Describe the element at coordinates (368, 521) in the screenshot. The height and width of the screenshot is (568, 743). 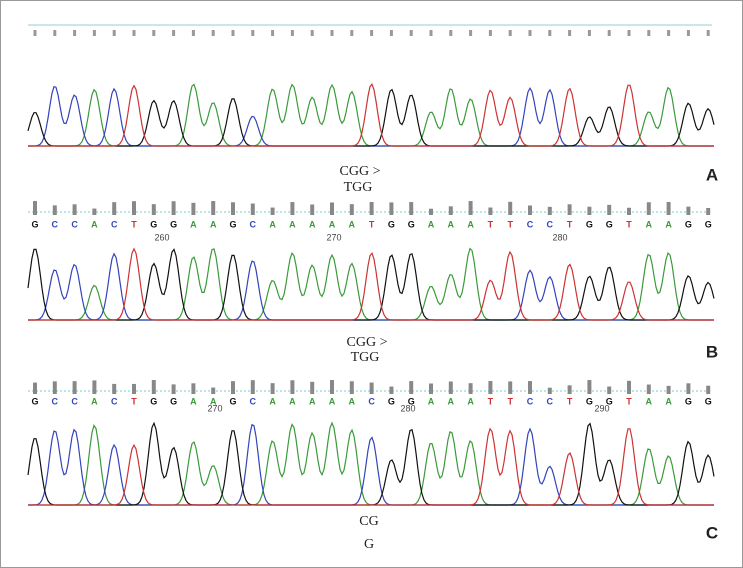
I see `annotation: CG` at that location.